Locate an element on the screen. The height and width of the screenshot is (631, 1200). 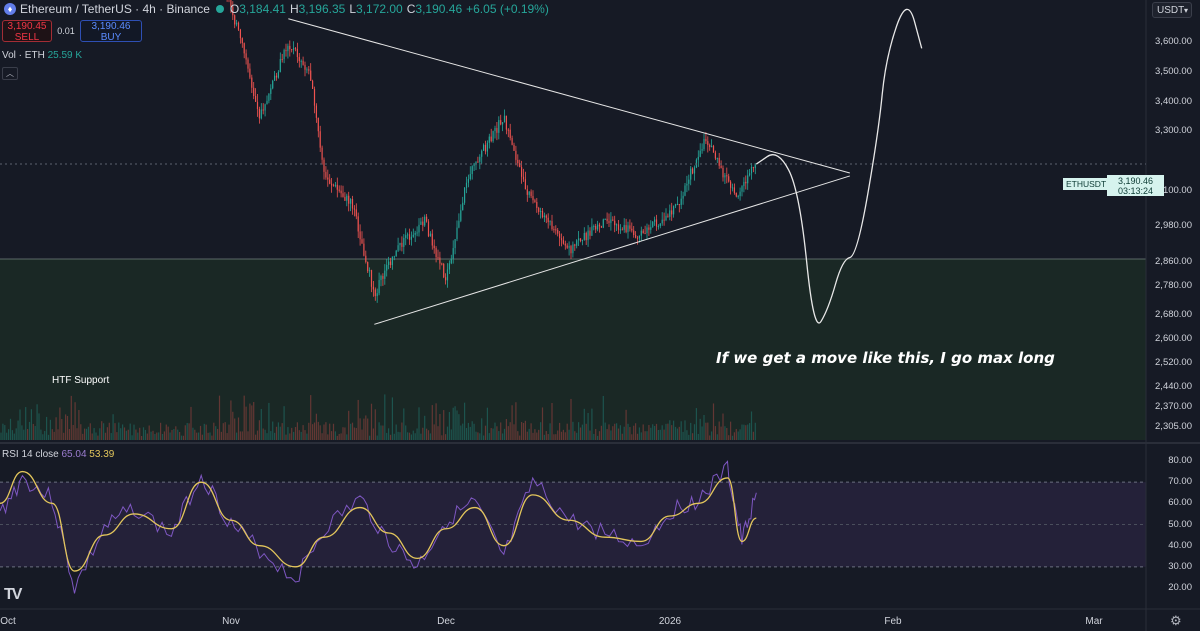
collapse-chevron-icon: ︿ is located at coordinates (10, 73).